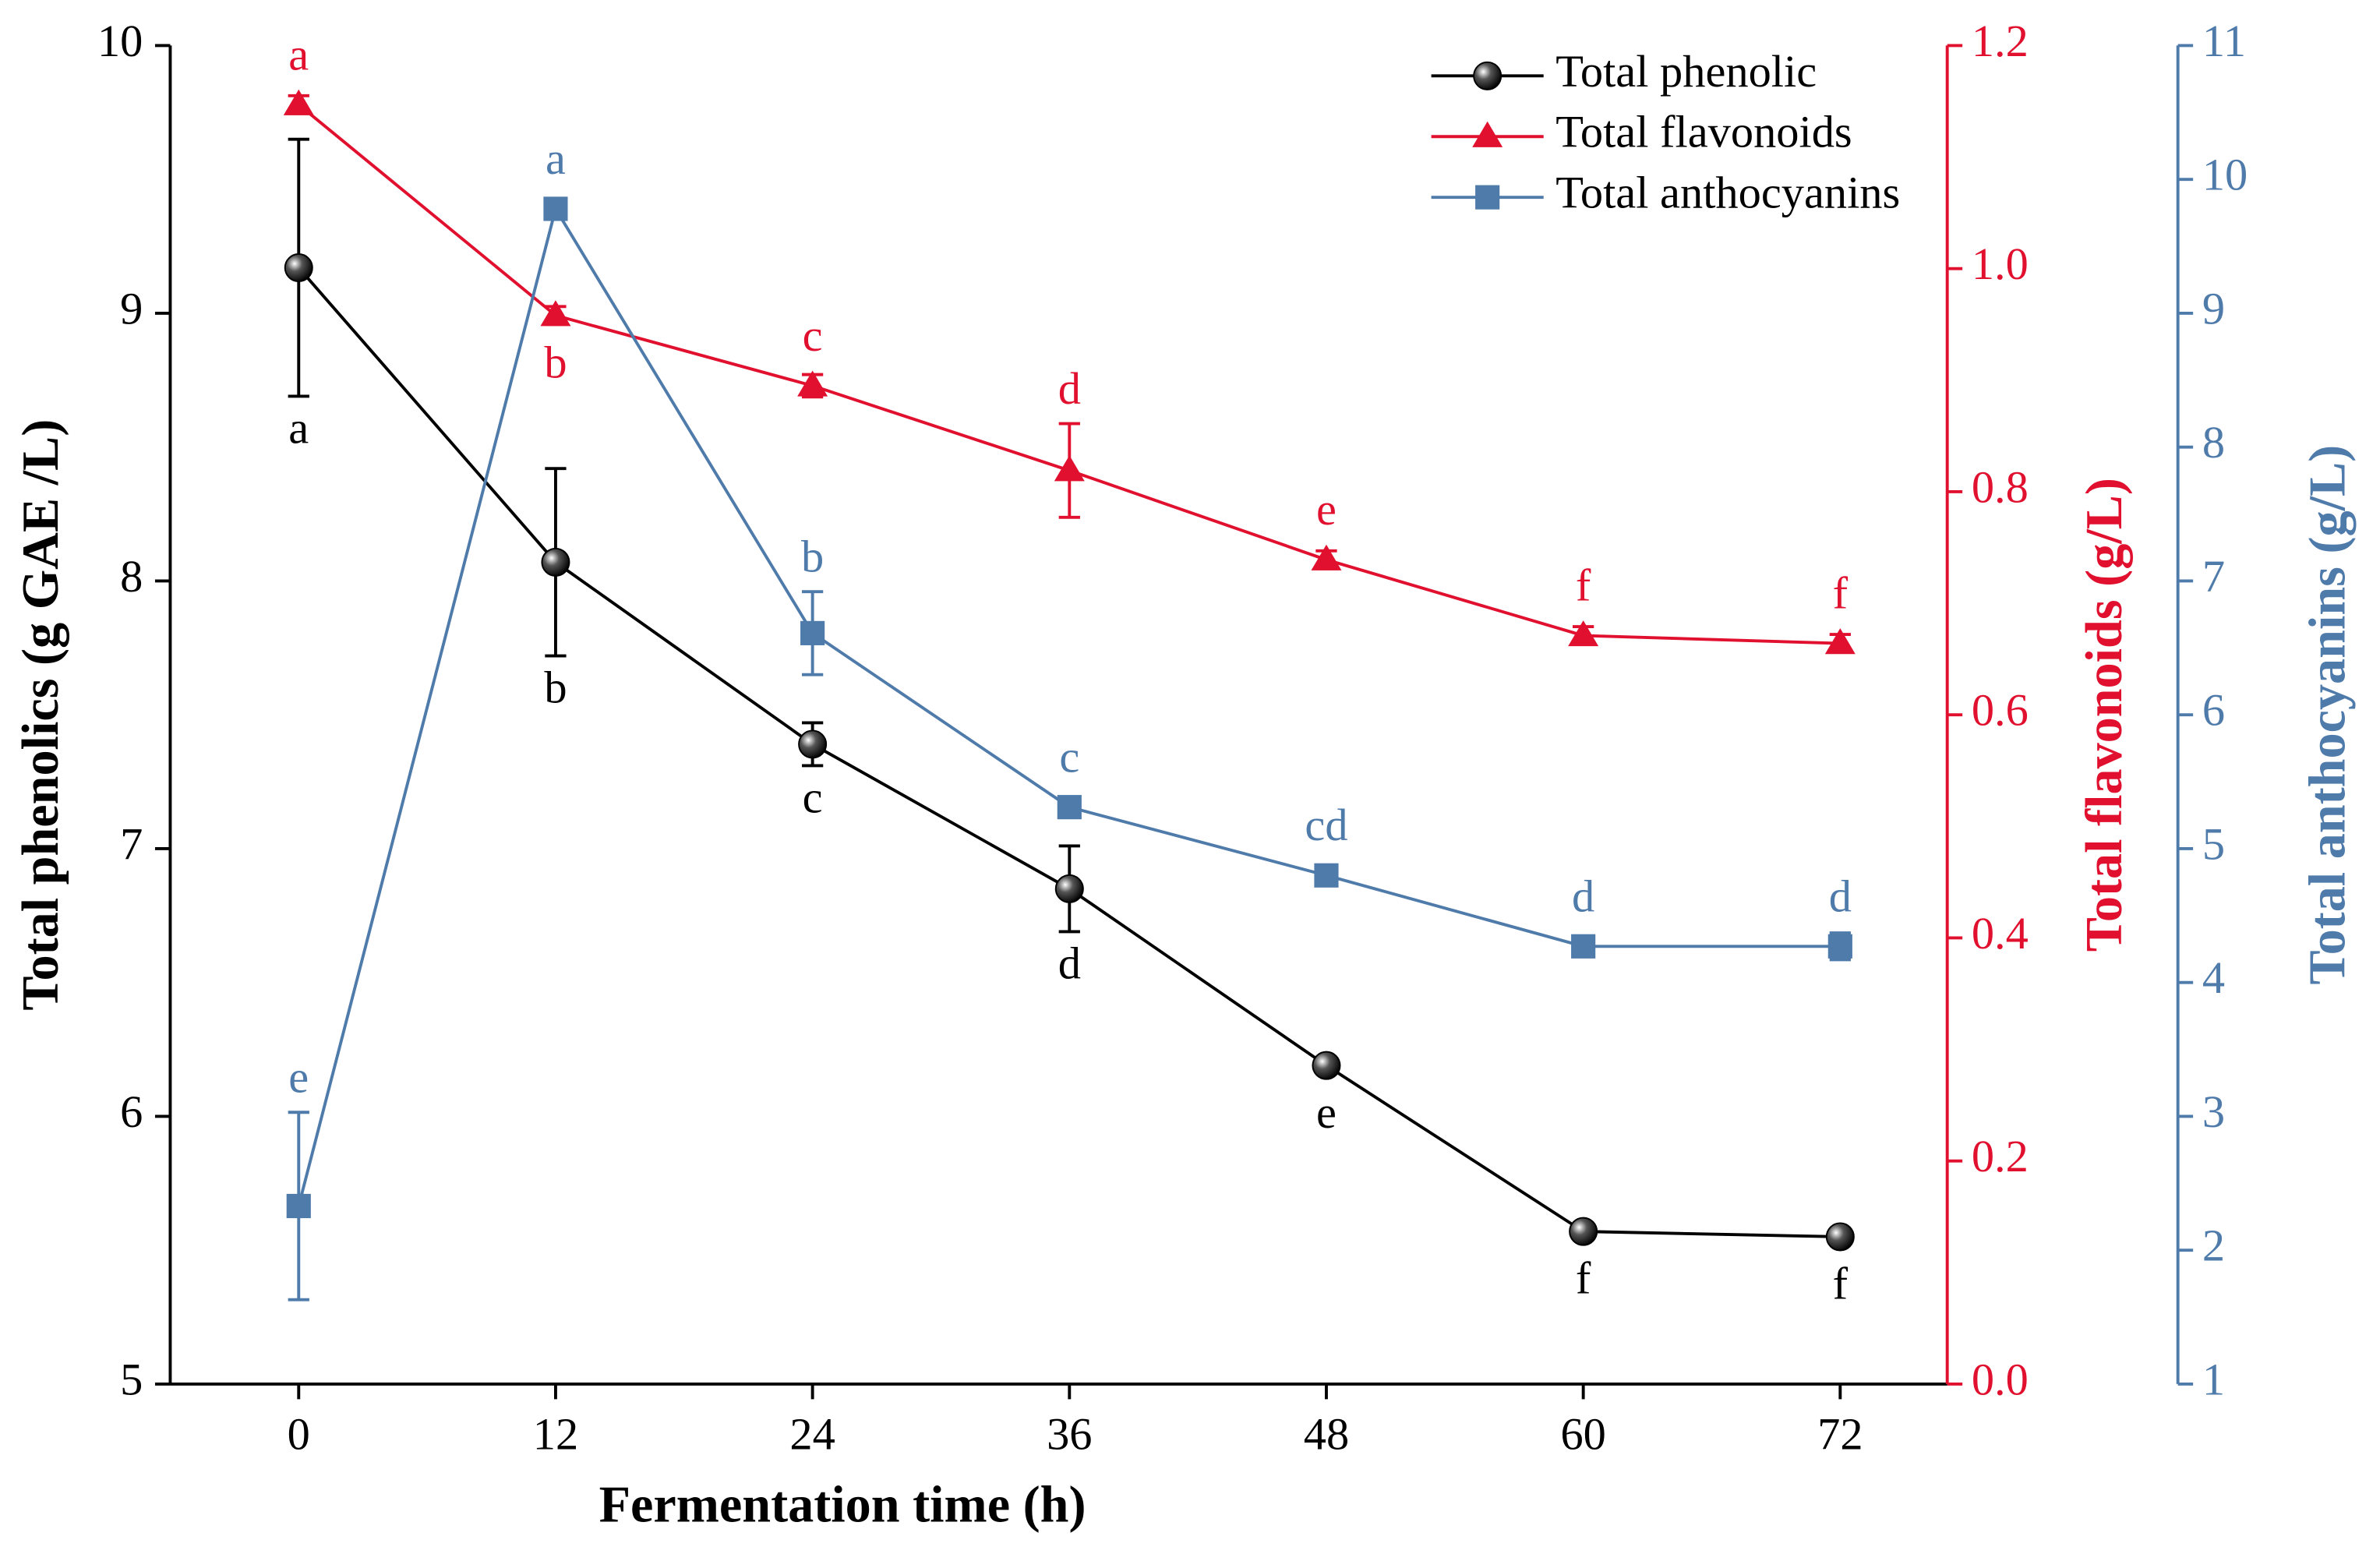 Image resolution: width=2380 pixels, height=1554 pixels. Describe the element at coordinates (555, 1433) in the screenshot. I see `x-tick-label: 12` at that location.